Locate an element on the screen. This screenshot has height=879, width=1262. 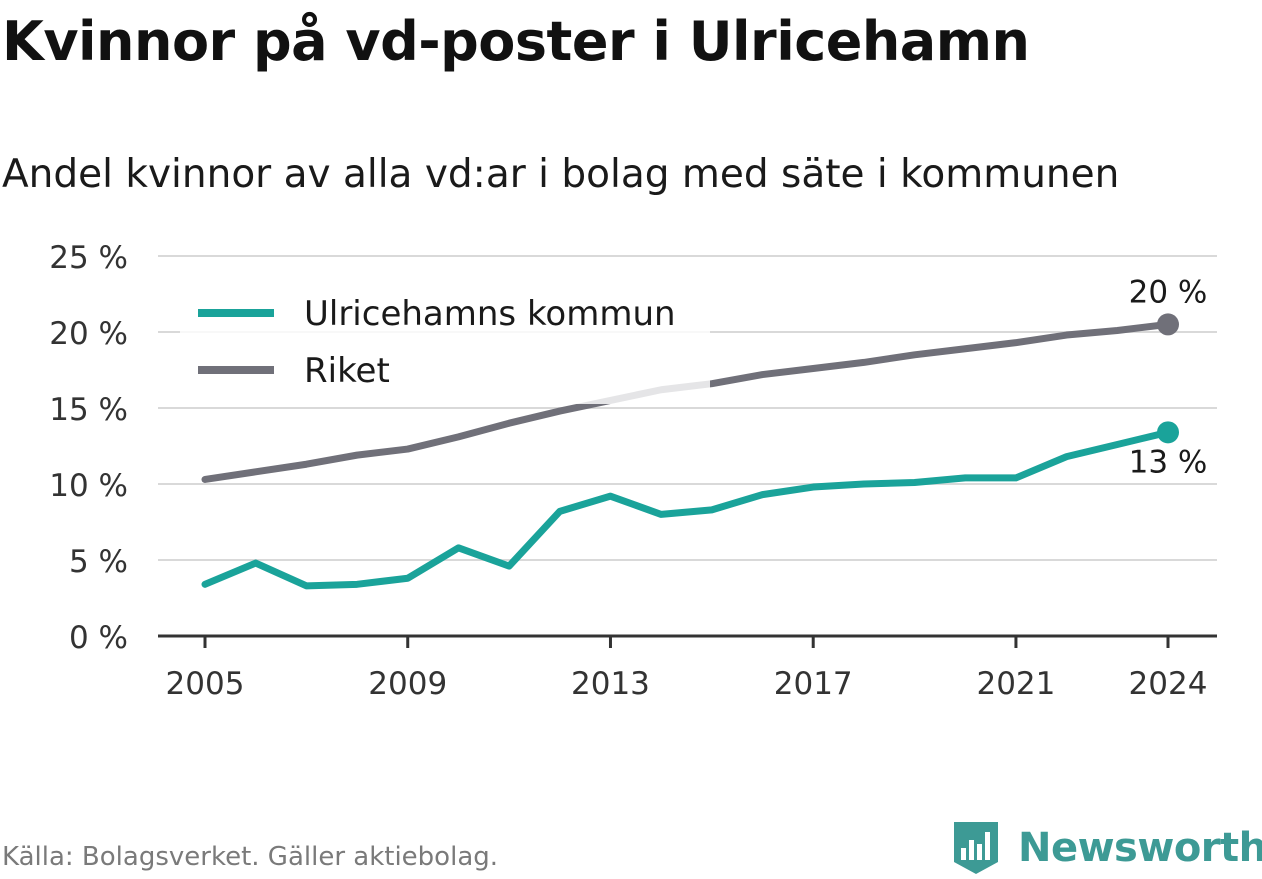
legend-background is located at coordinates (445, 343).